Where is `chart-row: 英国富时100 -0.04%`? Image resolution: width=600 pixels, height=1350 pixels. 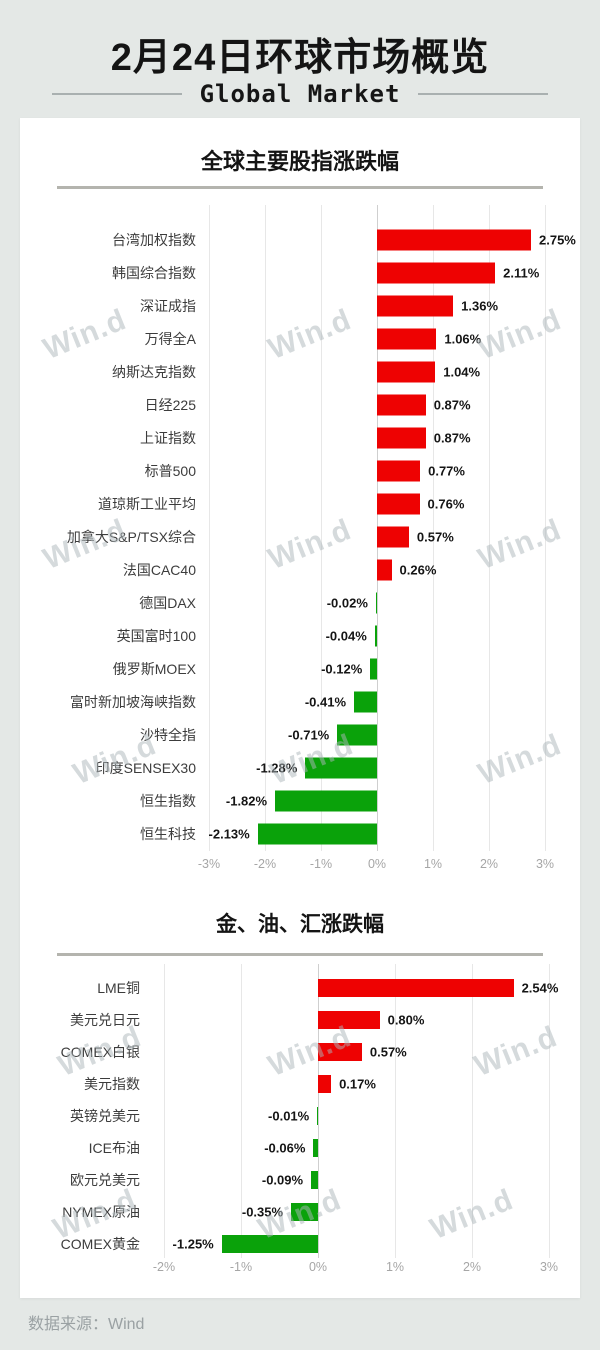 chart-row: 英国富时100 -0.04% is located at coordinates (300, 635).